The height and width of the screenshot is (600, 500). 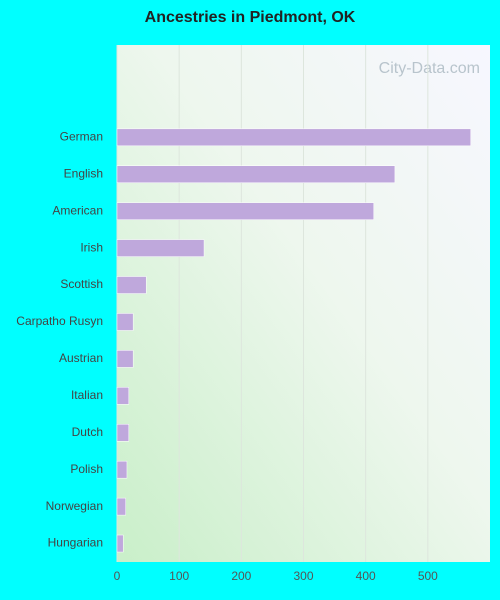 What do you see at coordinates (428, 576) in the screenshot?
I see `x-tick-label: 500` at bounding box center [428, 576].